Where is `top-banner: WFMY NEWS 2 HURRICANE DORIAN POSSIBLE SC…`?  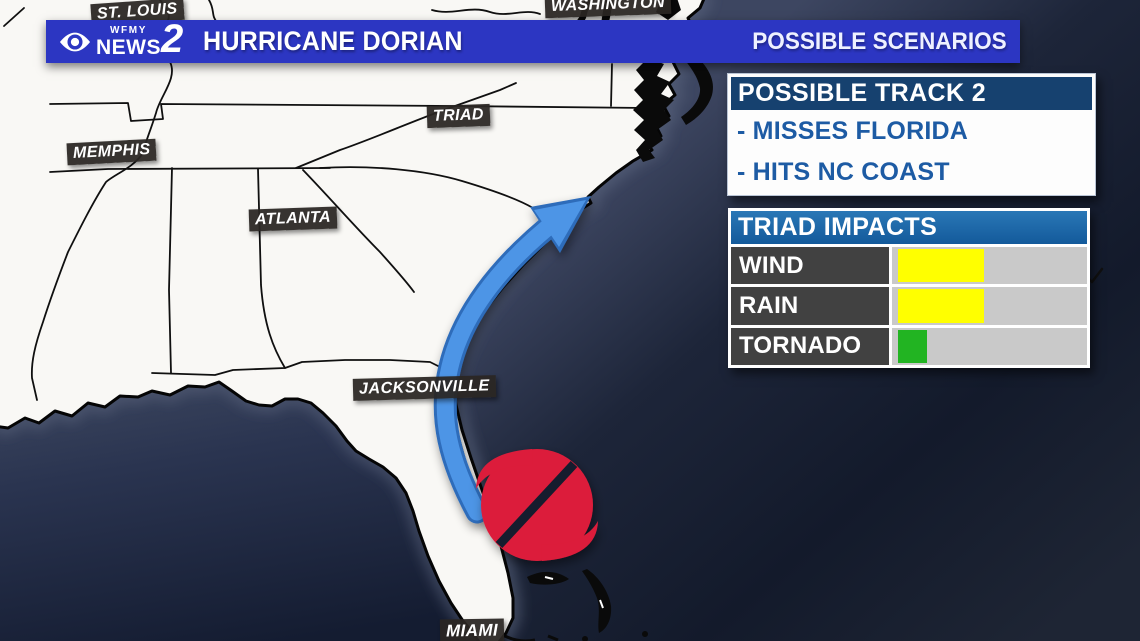 top-banner: WFMY NEWS 2 HURRICANE DORIAN POSSIBLE SC… is located at coordinates (533, 40).